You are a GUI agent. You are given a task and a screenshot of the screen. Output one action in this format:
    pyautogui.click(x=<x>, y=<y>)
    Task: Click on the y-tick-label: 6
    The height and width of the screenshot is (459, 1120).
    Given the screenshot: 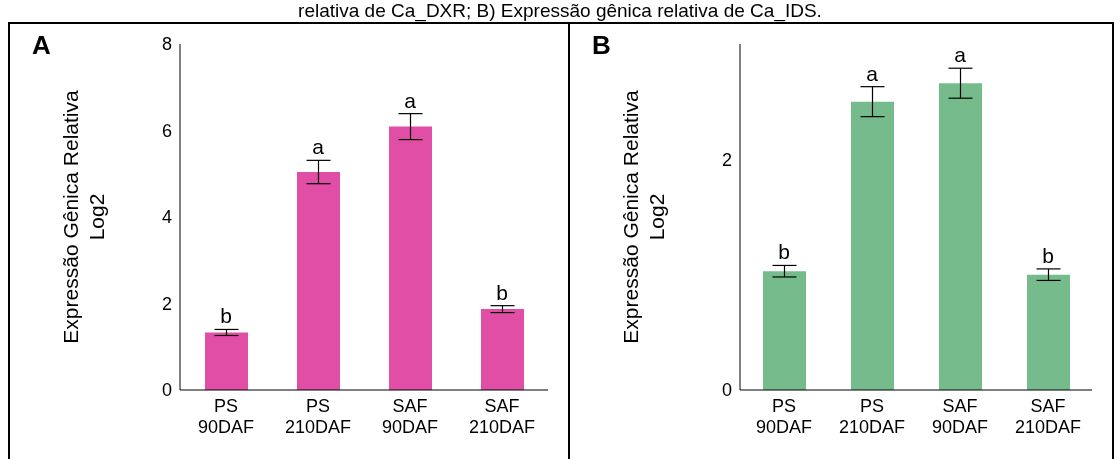 What is the action you would take?
    pyautogui.click(x=166, y=130)
    